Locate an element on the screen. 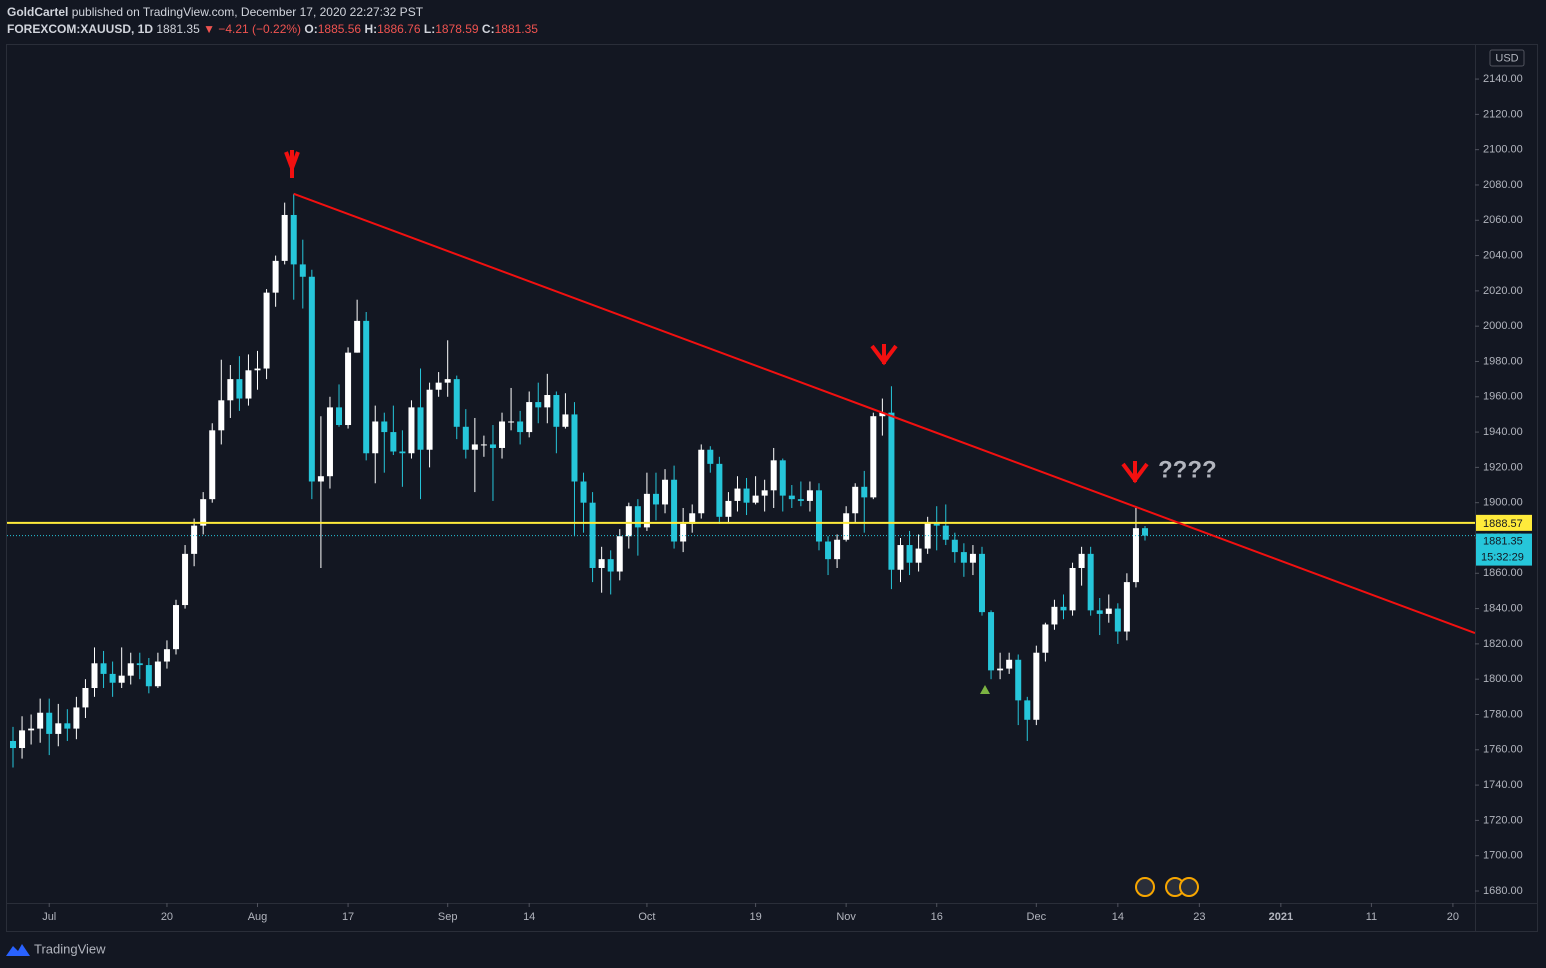  x-tick-label: Sep is located at coordinates (448, 917).